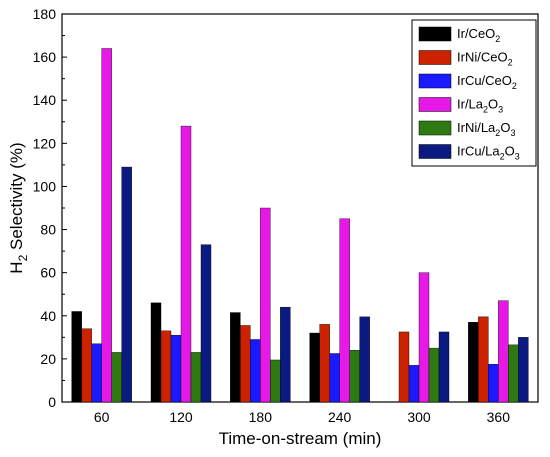 The width and height of the screenshot is (550, 457). What do you see at coordinates (48, 316) in the screenshot?
I see `y-tick-label: 40` at bounding box center [48, 316].